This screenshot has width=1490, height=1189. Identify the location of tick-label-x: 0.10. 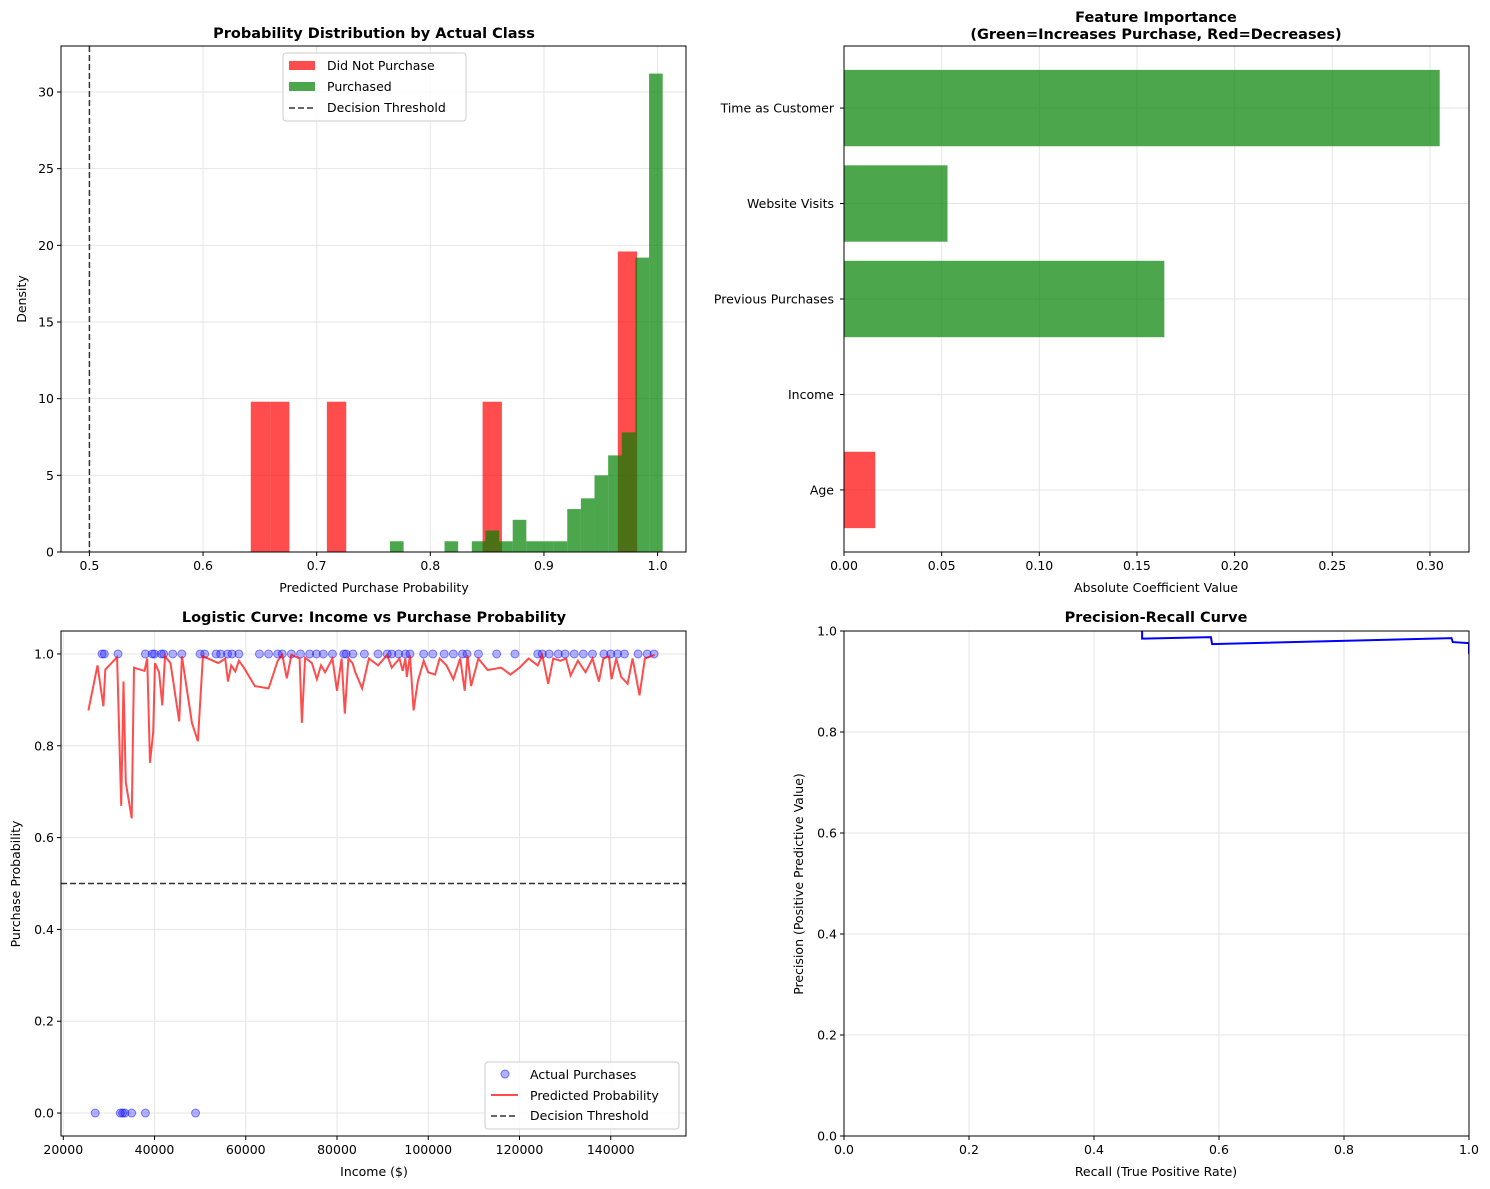
(1039, 565).